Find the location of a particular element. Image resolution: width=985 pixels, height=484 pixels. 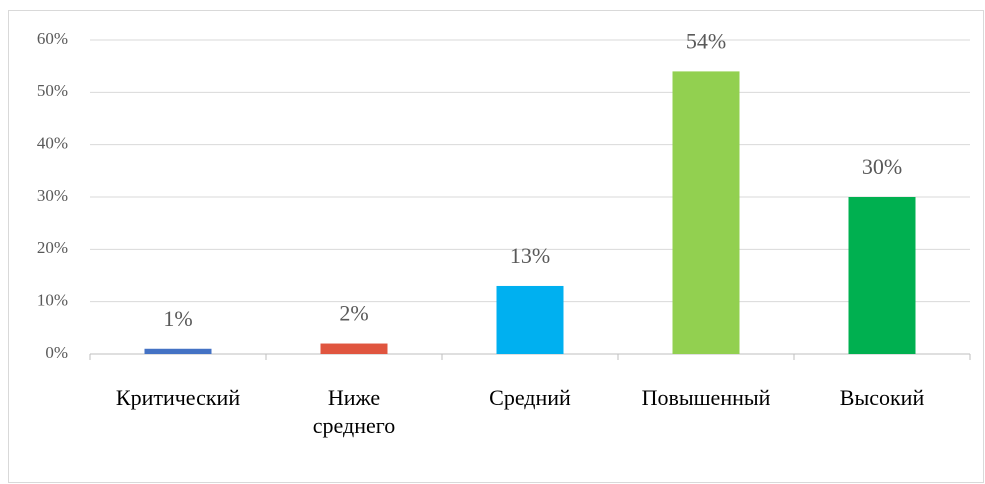

x-tick-label: Высокий is located at coordinates (882, 397).